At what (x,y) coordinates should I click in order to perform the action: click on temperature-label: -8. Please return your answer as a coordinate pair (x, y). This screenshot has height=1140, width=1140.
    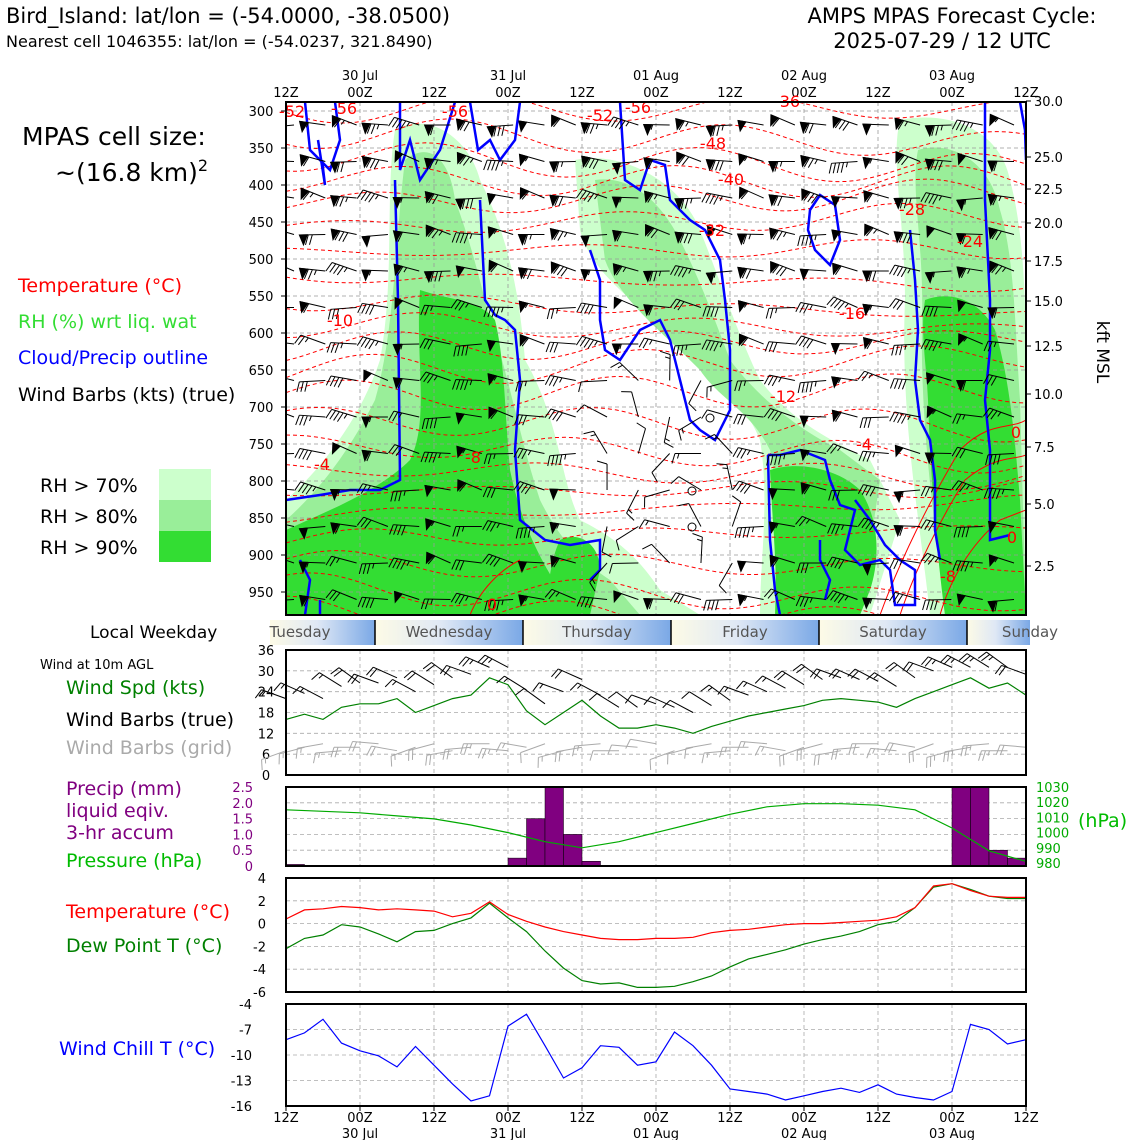
    Looking at the image, I should click on (948, 576).